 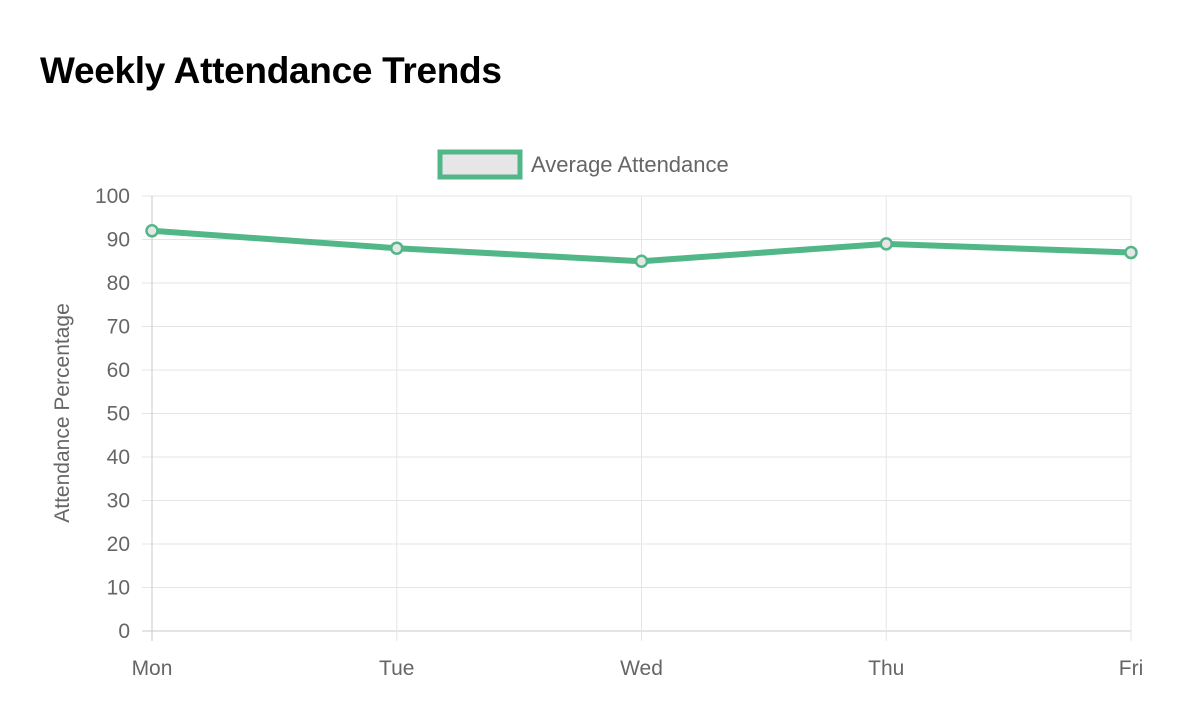 I want to click on y-axis-title: Attendance Percentage, so click(x=62, y=413).